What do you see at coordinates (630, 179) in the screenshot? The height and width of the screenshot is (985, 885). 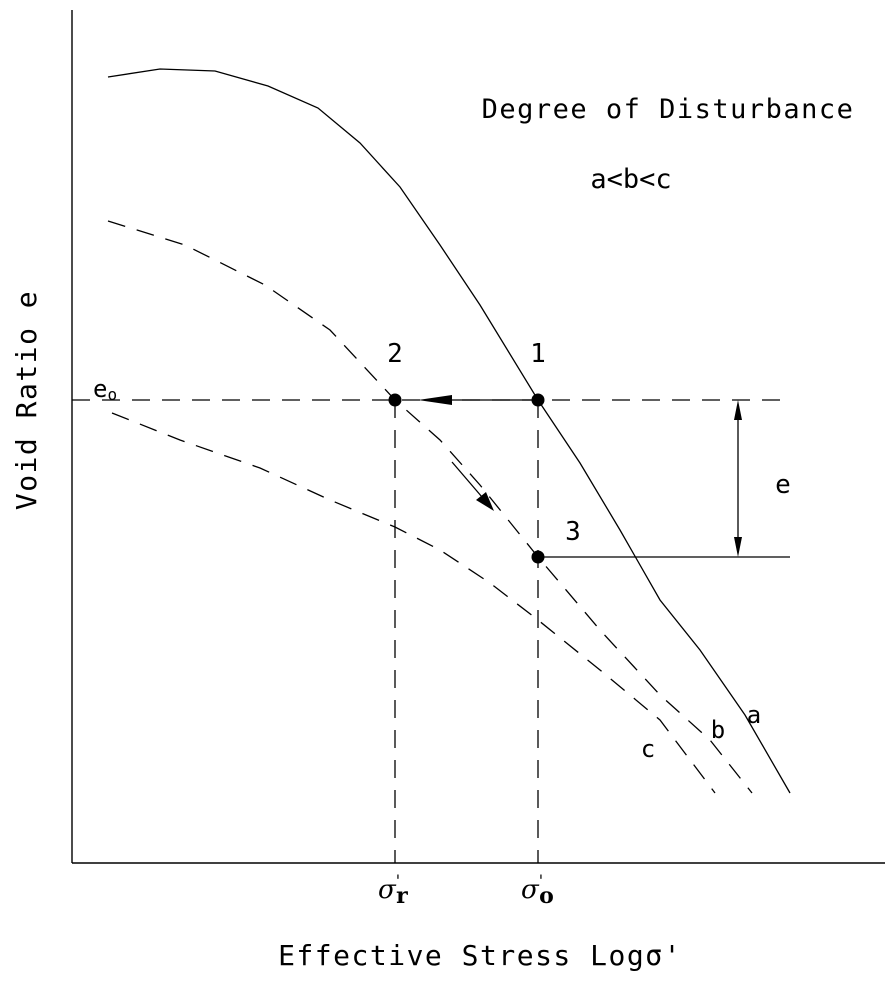 I see `diagram-subtitle: a<b<c` at bounding box center [630, 179].